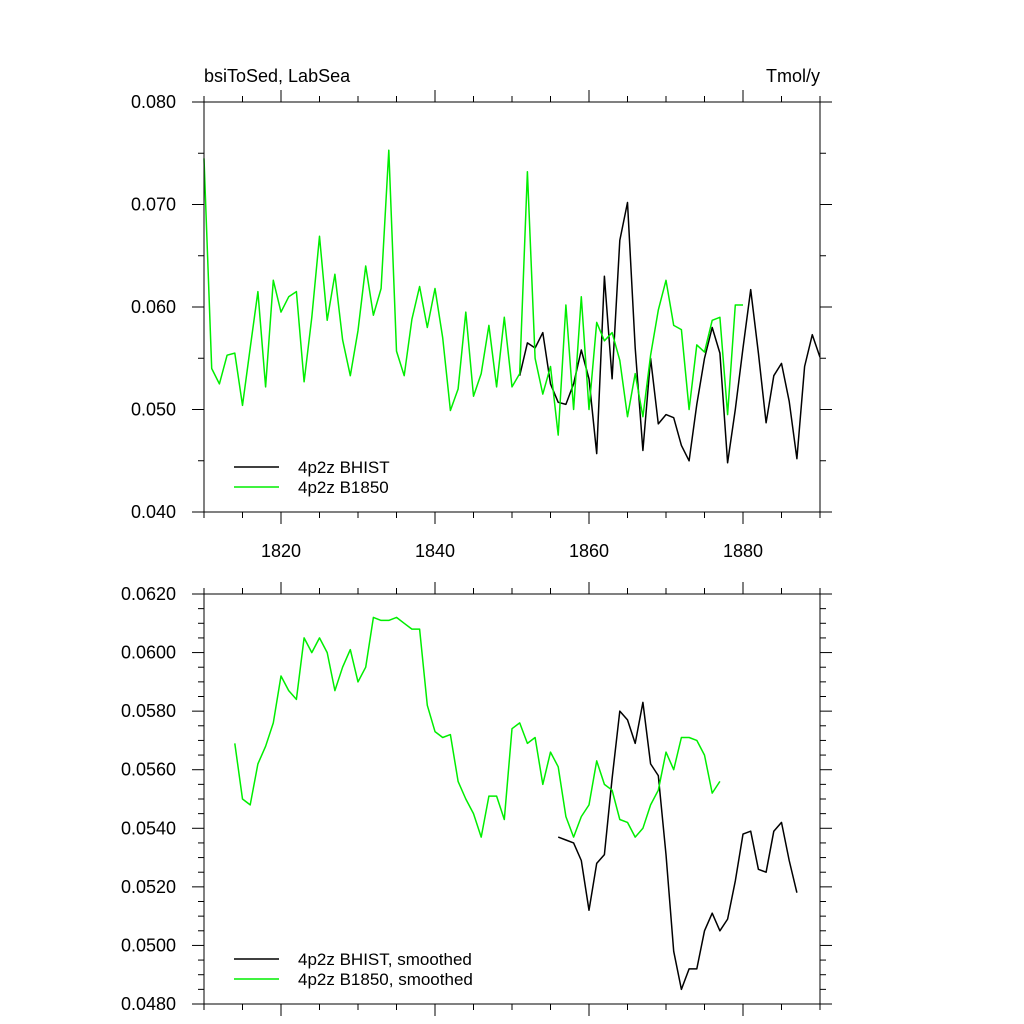 This screenshot has width=1024, height=1024. Describe the element at coordinates (343, 487) in the screenshot. I see `top-legend-label-b1850: 4p2z B1850` at that location.